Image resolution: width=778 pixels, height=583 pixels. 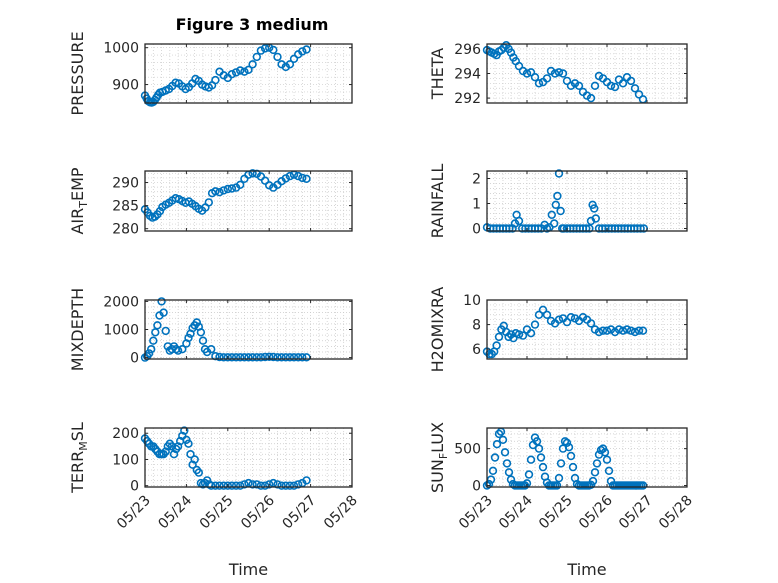 I want to click on y-tick-label: 292, so click(x=467, y=99).